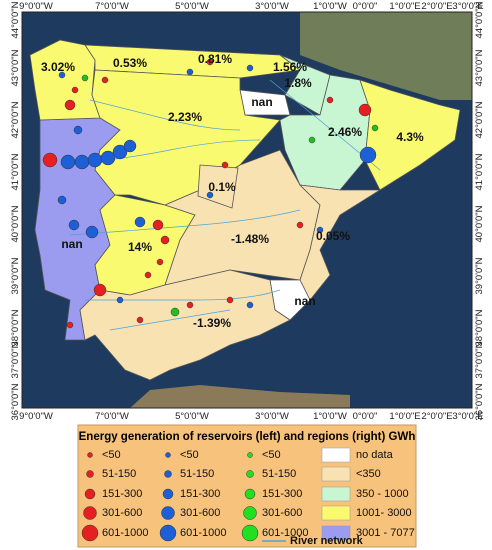  Describe the element at coordinates (140, 247) in the screenshot. I see `region-label: 14%` at that location.